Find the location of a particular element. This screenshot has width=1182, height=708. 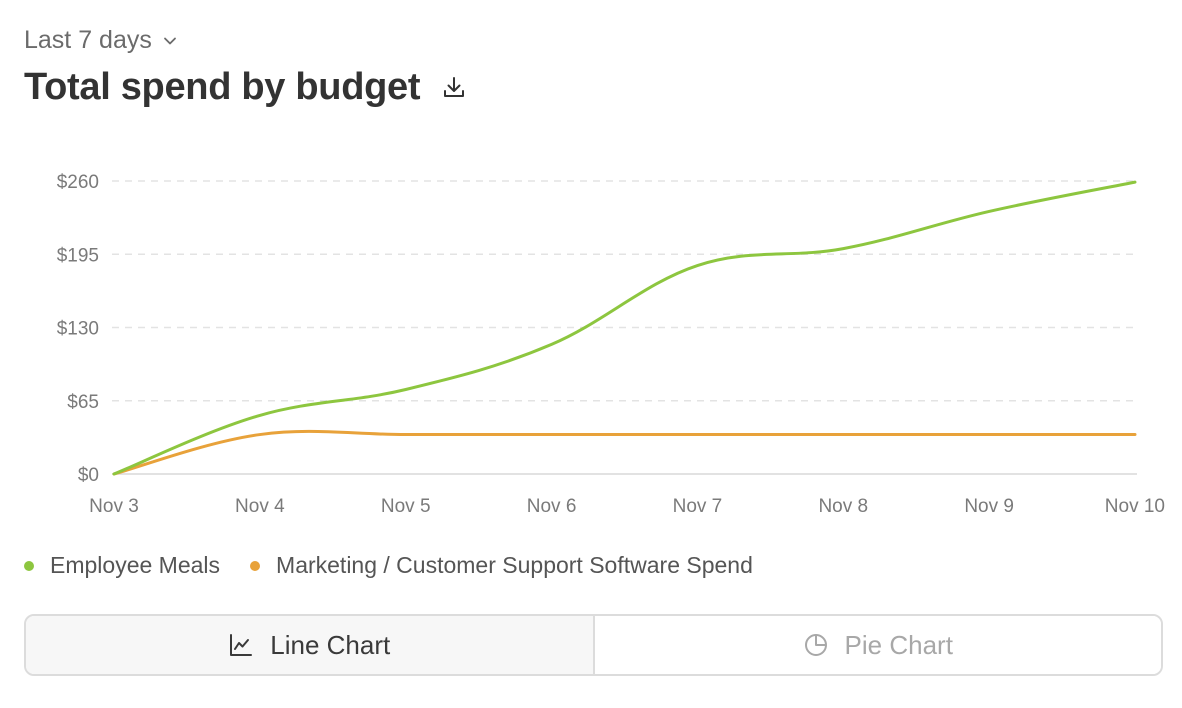

x-tick-label: Nov 6 is located at coordinates (552, 506).